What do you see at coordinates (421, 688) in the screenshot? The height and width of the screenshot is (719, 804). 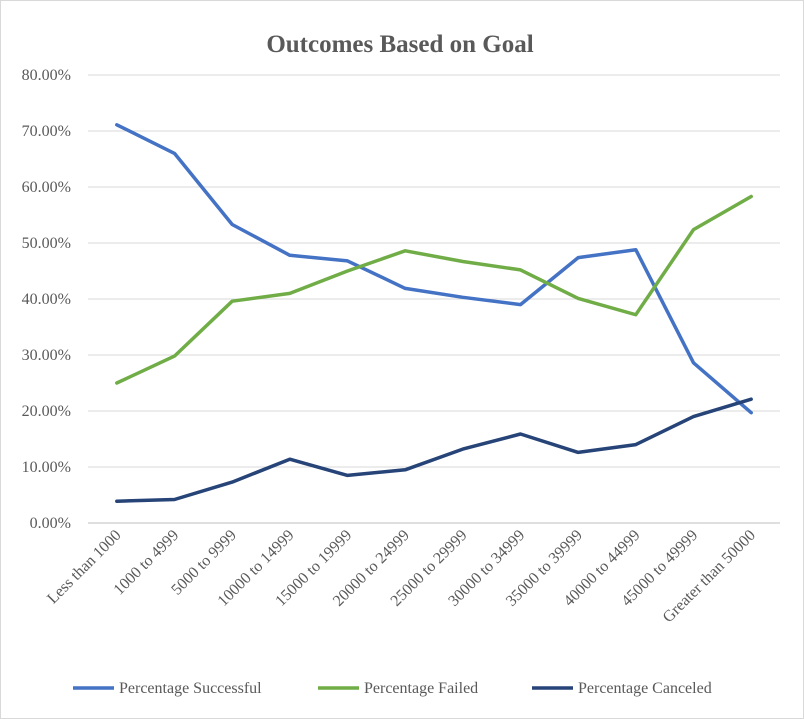 I see `legend-label: Percentage Failed` at bounding box center [421, 688].